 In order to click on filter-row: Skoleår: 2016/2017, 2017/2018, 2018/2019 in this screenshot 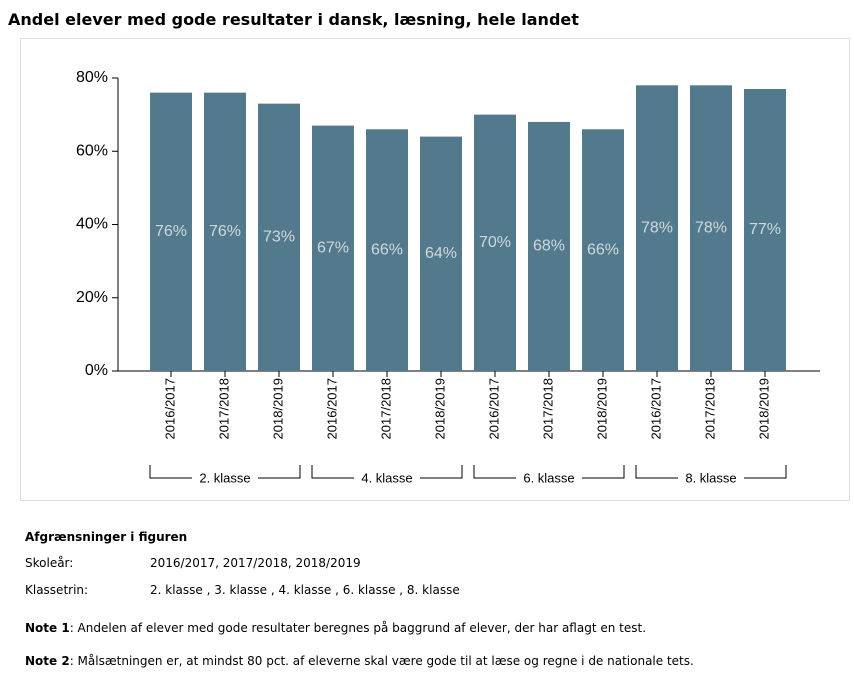, I will do `click(193, 563)`.